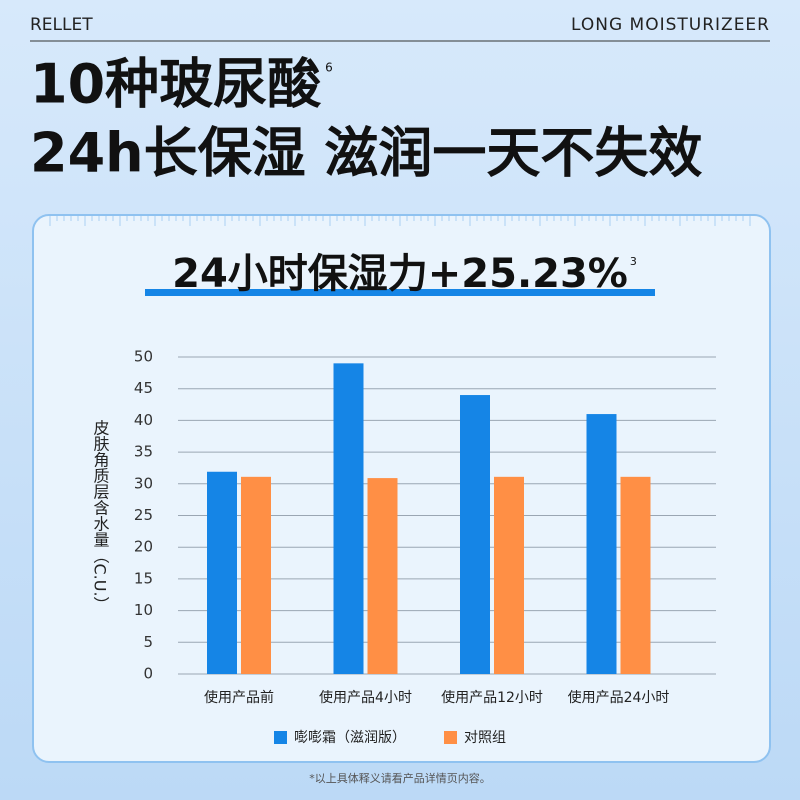 The height and width of the screenshot is (800, 800). I want to click on headline: 10种玻尿酸, so click(176, 84).